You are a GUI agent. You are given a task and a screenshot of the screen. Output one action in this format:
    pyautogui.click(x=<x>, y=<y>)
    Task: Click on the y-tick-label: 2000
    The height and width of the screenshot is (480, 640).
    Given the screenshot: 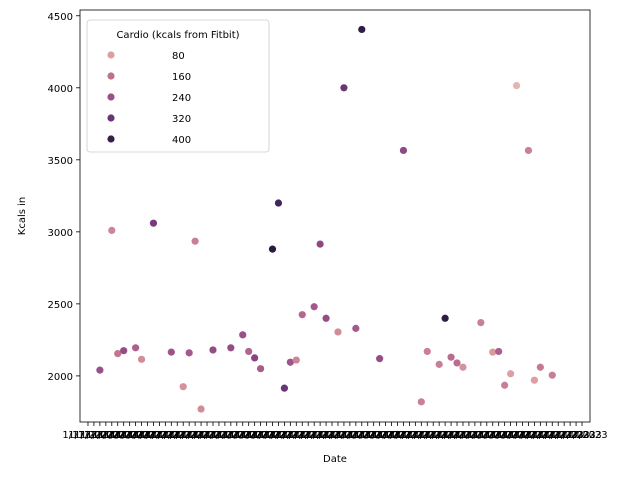 What is the action you would take?
    pyautogui.click(x=60, y=377)
    